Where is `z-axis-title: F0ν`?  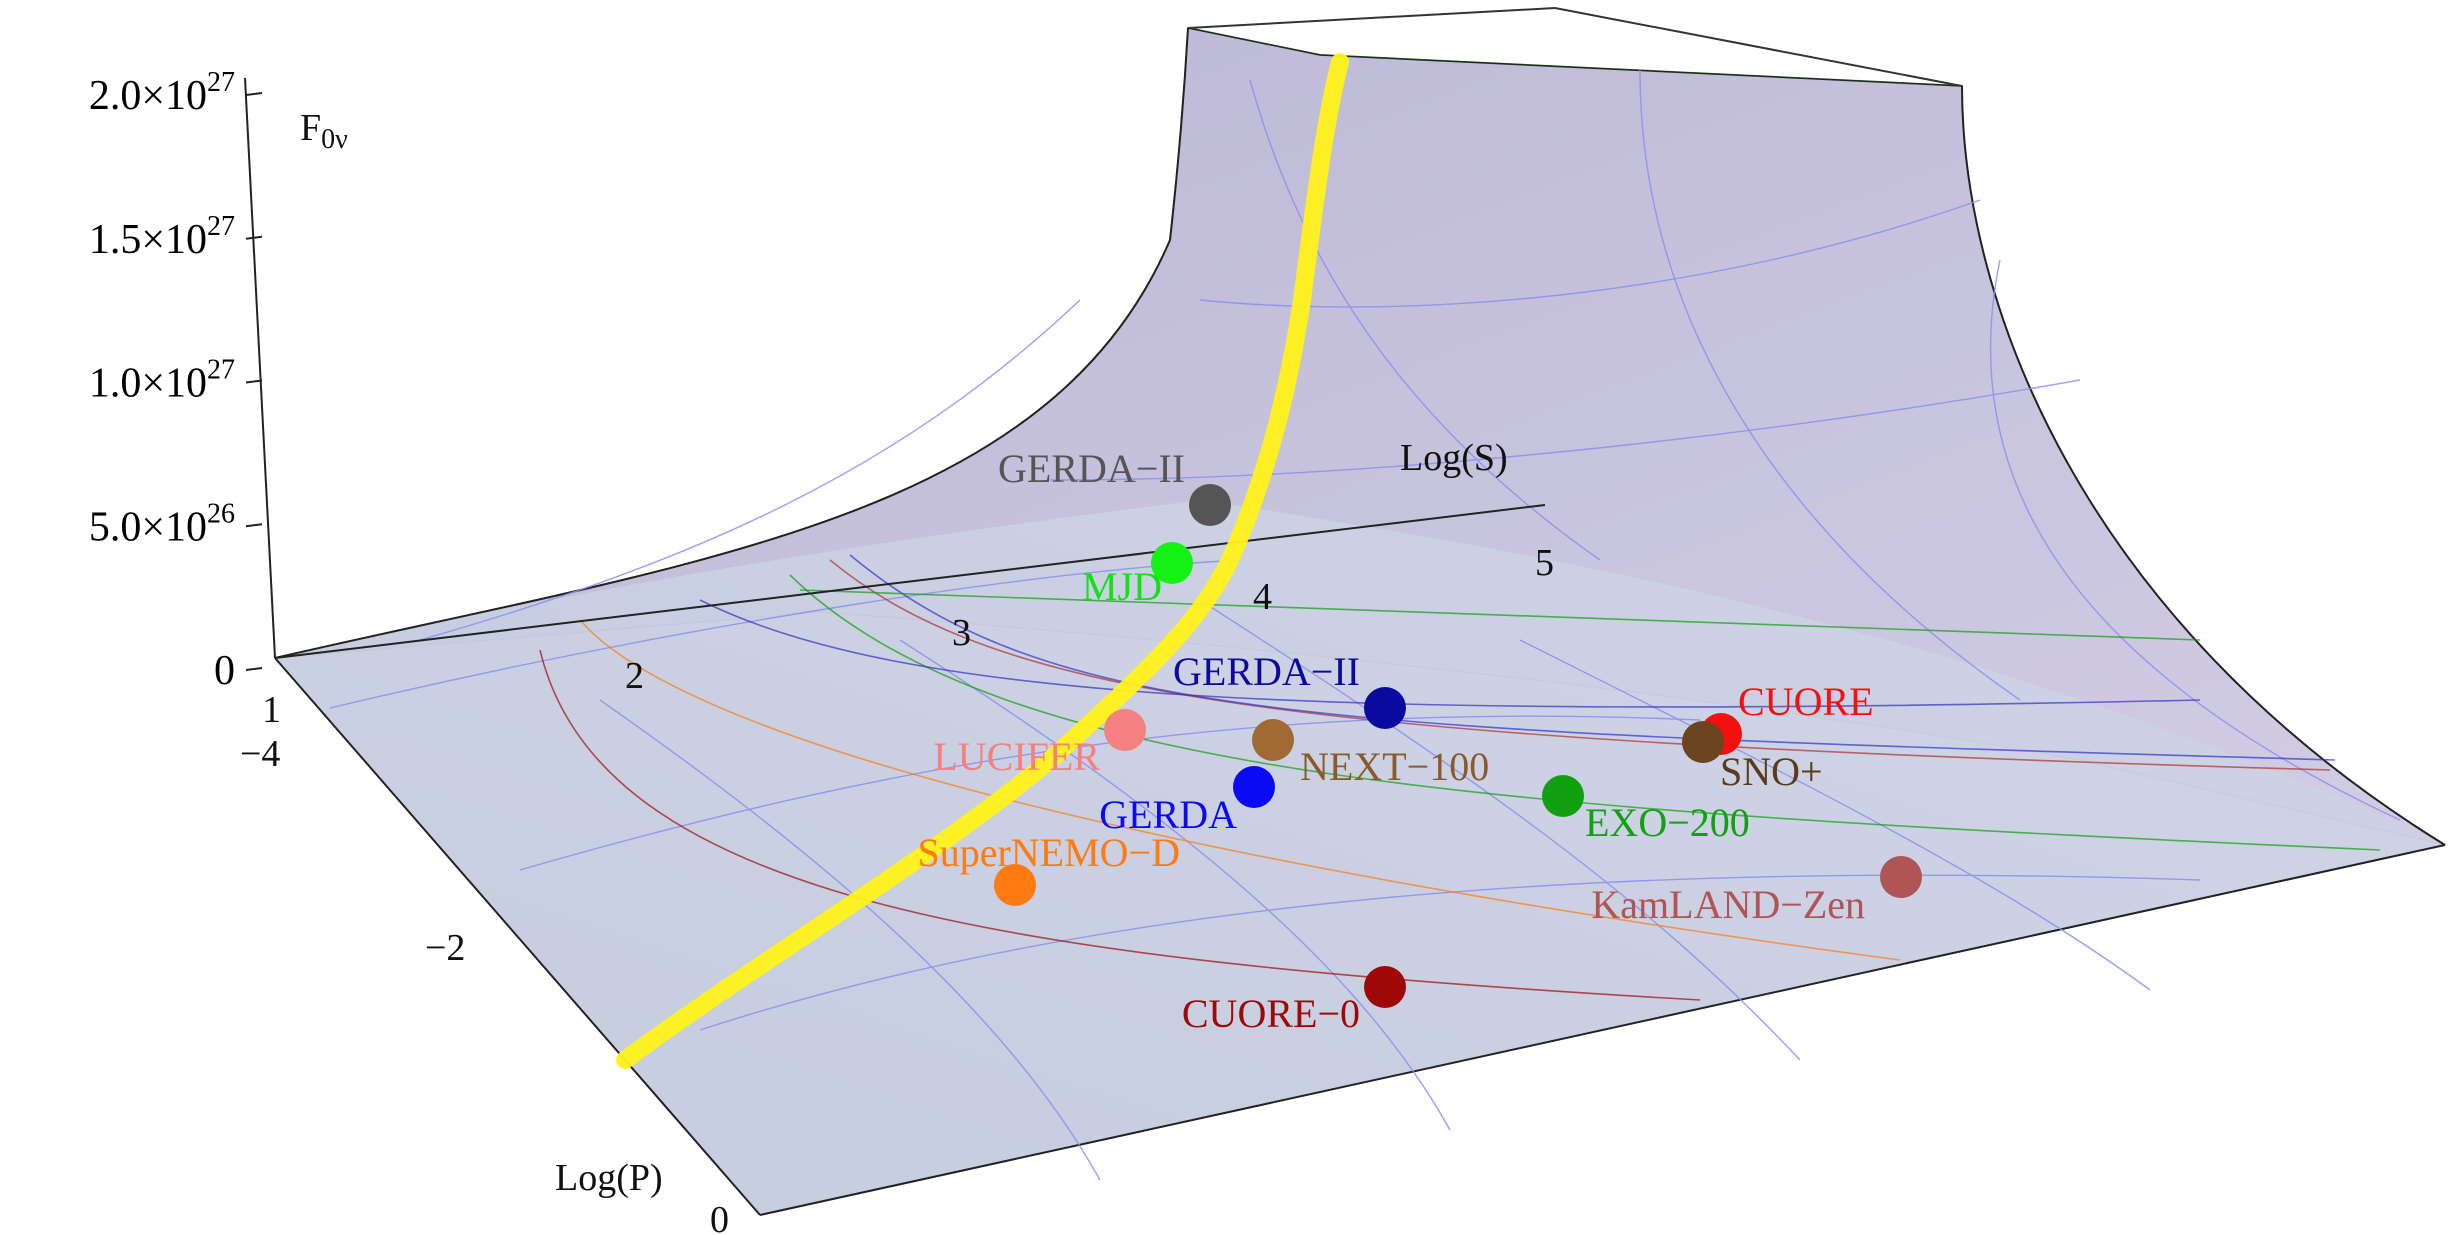
z-axis-title: F0ν is located at coordinates (324, 131).